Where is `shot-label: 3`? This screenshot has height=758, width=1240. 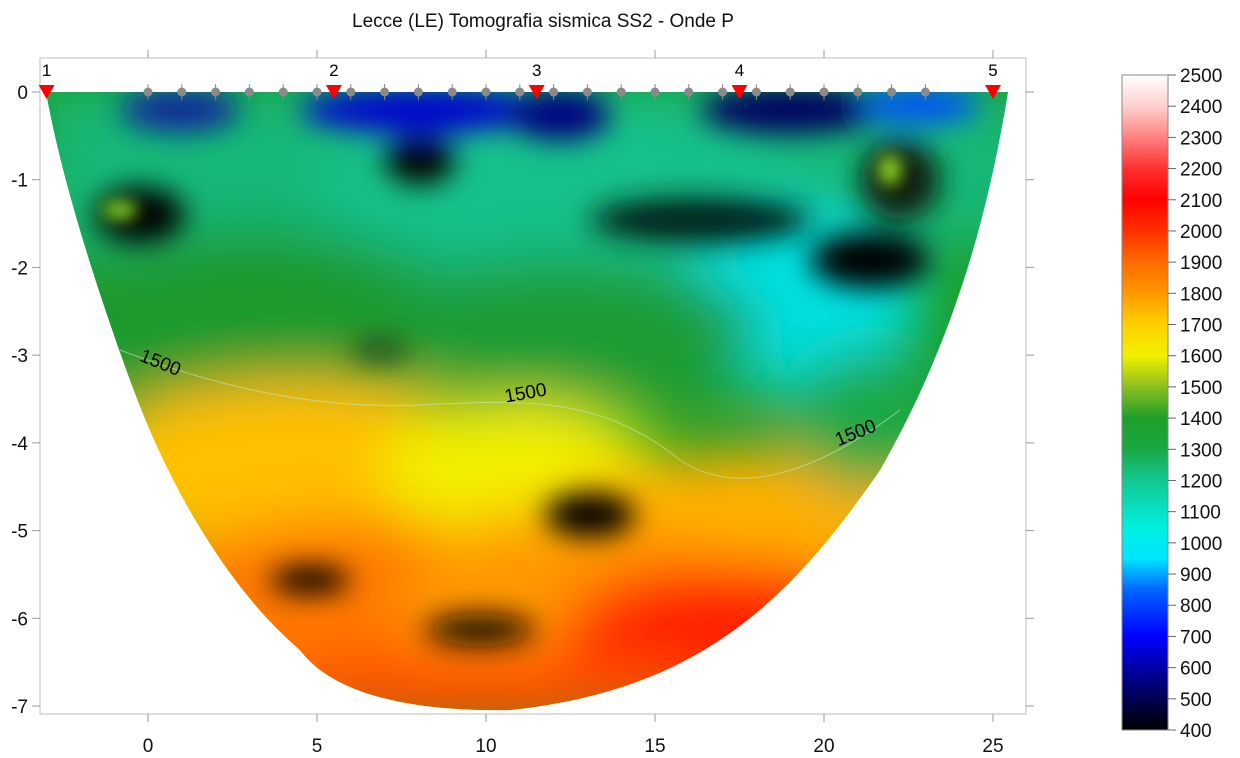 shot-label: 3 is located at coordinates (536, 70).